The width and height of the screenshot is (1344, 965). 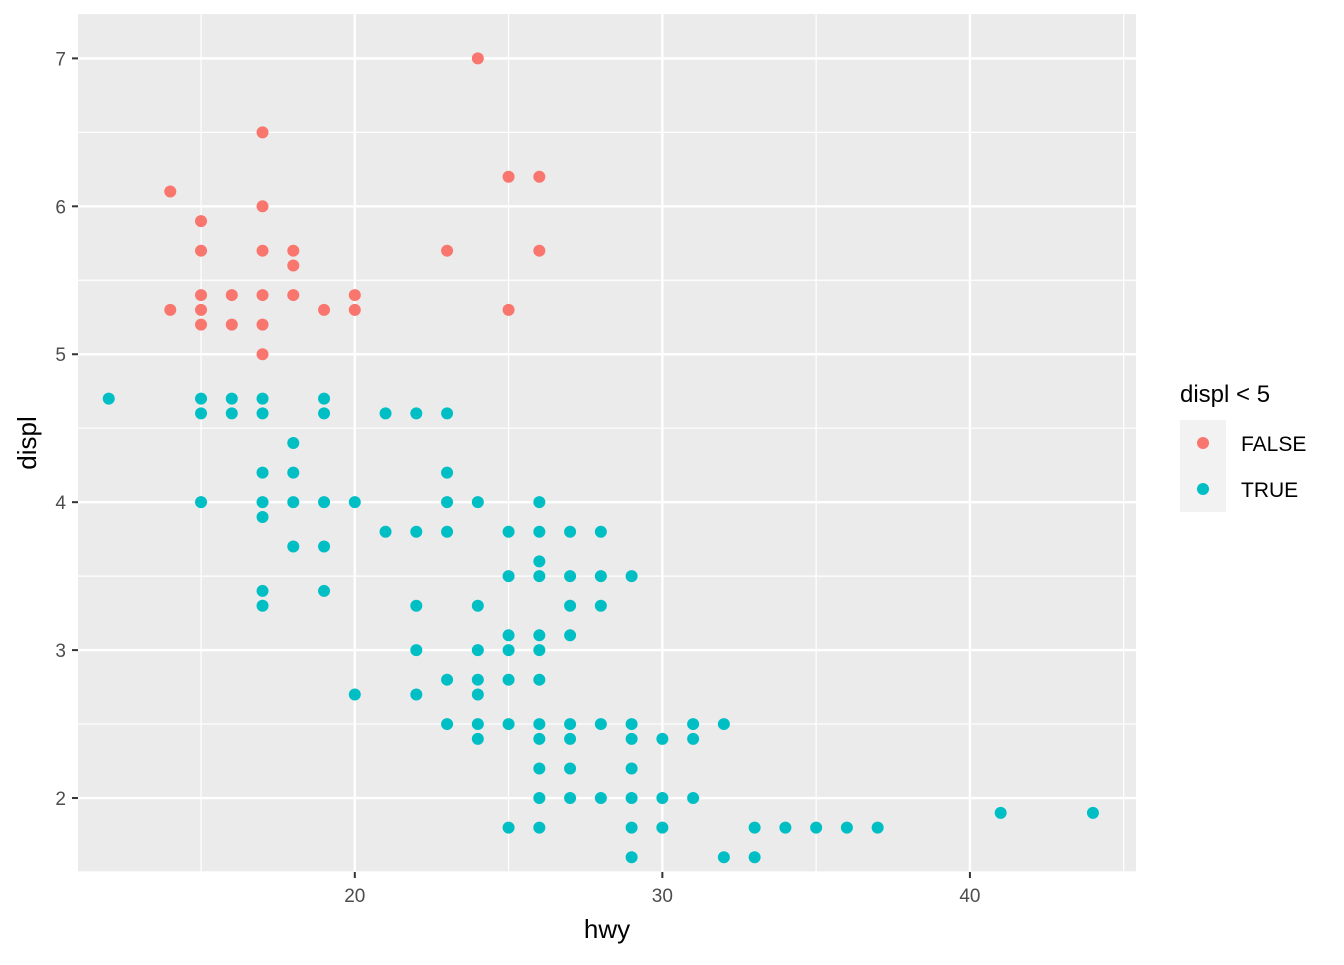 What do you see at coordinates (607, 929) in the screenshot?
I see `x-axis-title: hwy` at bounding box center [607, 929].